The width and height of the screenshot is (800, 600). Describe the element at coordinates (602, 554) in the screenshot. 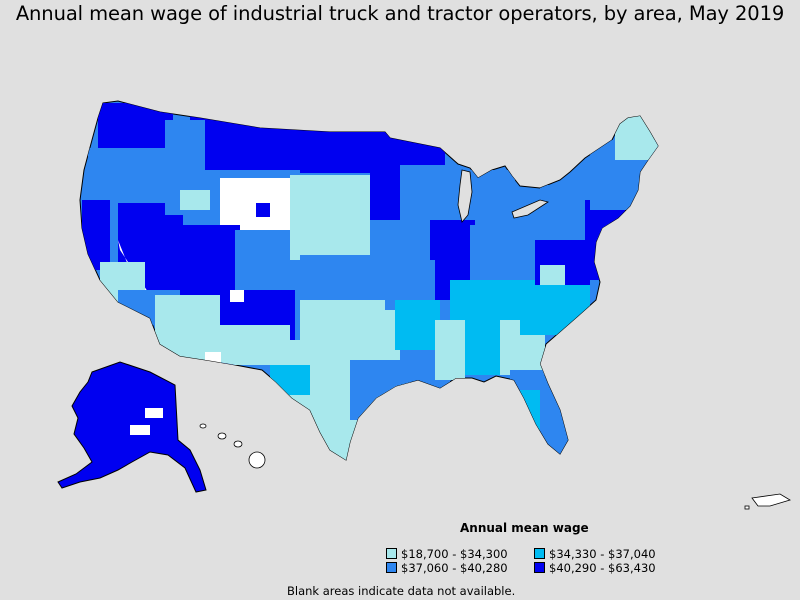

I see `legend-label-2: $34,330 - $37,040` at that location.